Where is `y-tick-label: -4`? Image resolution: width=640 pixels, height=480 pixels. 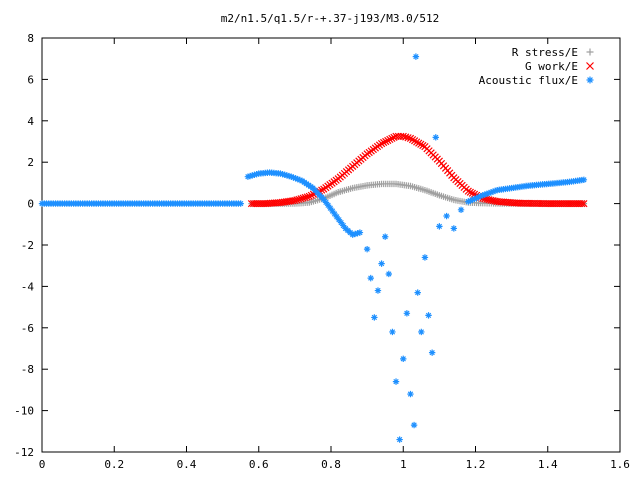 y-tick-label: -4 is located at coordinates (28, 286).